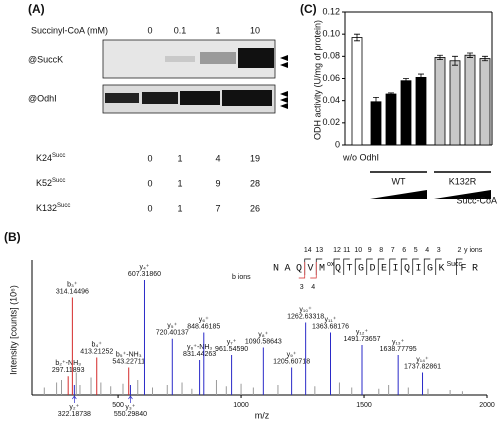 The image size is (500, 425). Describe the element at coordinates (255, 30) in the screenshot. I see `concentration: 10` at that location.